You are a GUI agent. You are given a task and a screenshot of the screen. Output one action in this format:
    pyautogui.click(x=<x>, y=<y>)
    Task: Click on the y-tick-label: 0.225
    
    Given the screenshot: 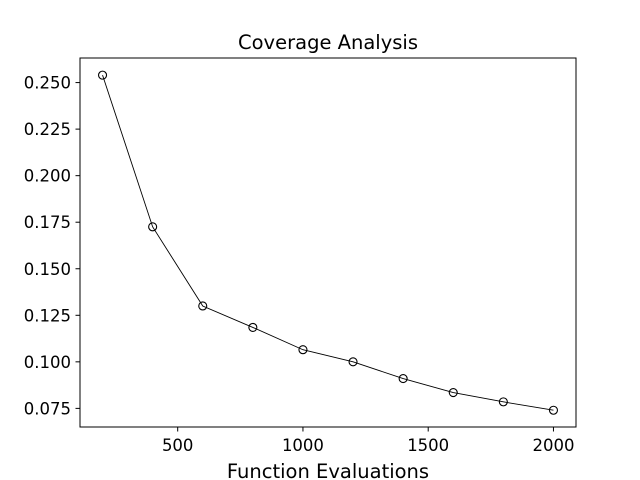 What is the action you would take?
    pyautogui.click(x=47, y=129)
    